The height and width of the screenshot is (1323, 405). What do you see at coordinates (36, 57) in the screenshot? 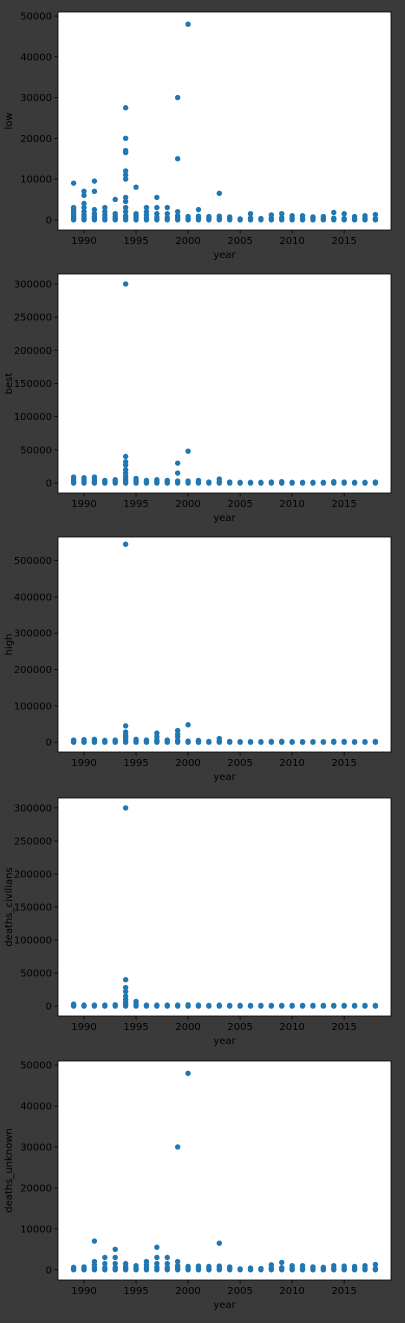
I see `y-tick-label: 40000` at bounding box center [36, 57].